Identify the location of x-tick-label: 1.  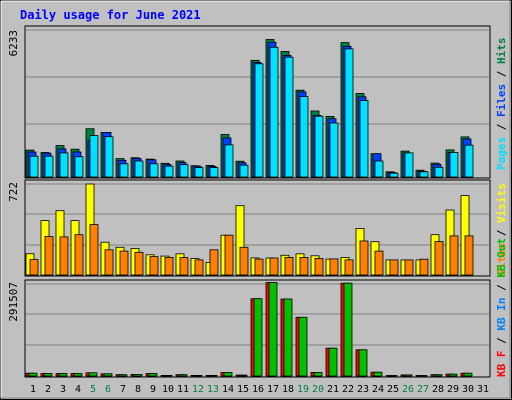
(33, 389).